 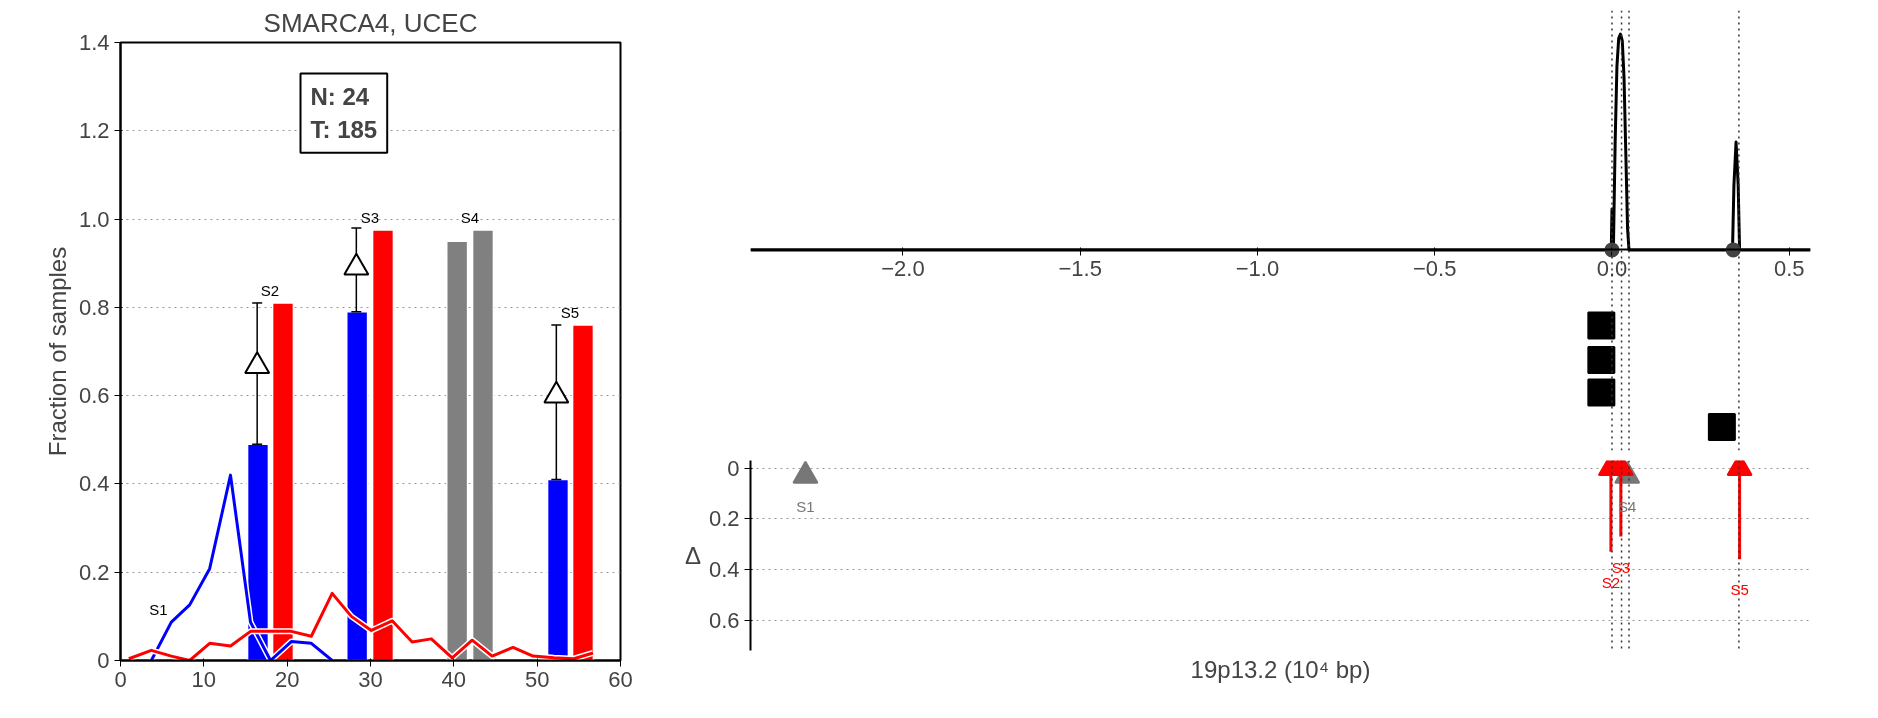 What do you see at coordinates (94, 131) in the screenshot?
I see `y-tick-label: 1.2` at bounding box center [94, 131].